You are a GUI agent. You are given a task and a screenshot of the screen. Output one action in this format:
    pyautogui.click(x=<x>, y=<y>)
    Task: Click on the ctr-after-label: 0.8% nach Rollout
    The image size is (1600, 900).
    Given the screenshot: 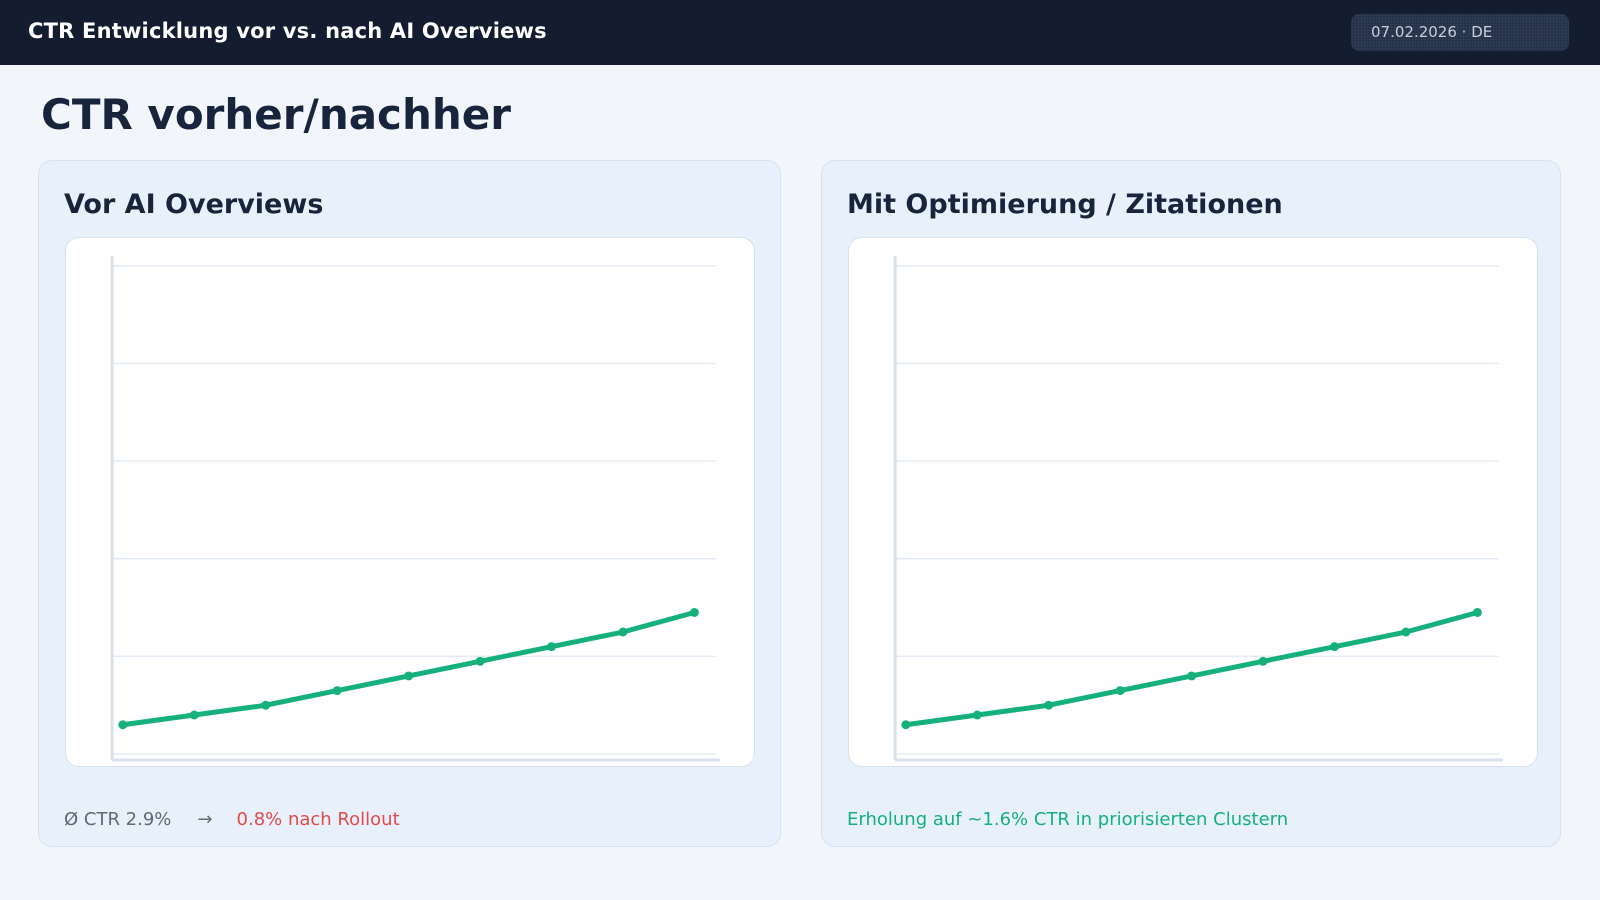 What is the action you would take?
    pyautogui.click(x=318, y=819)
    